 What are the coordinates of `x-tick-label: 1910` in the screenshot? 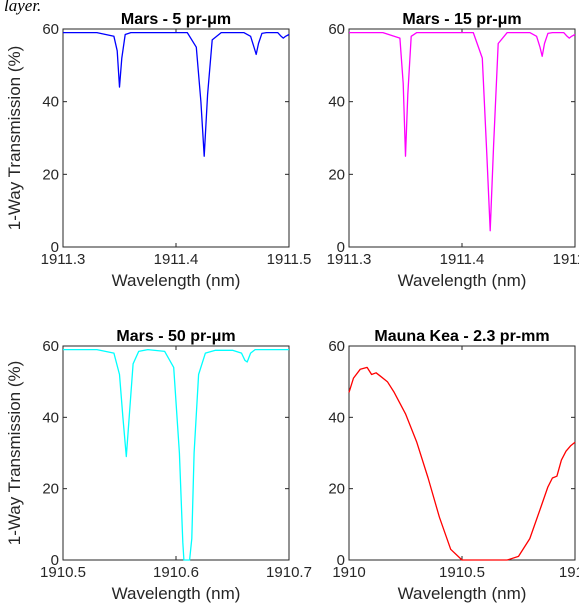 It's located at (348, 572).